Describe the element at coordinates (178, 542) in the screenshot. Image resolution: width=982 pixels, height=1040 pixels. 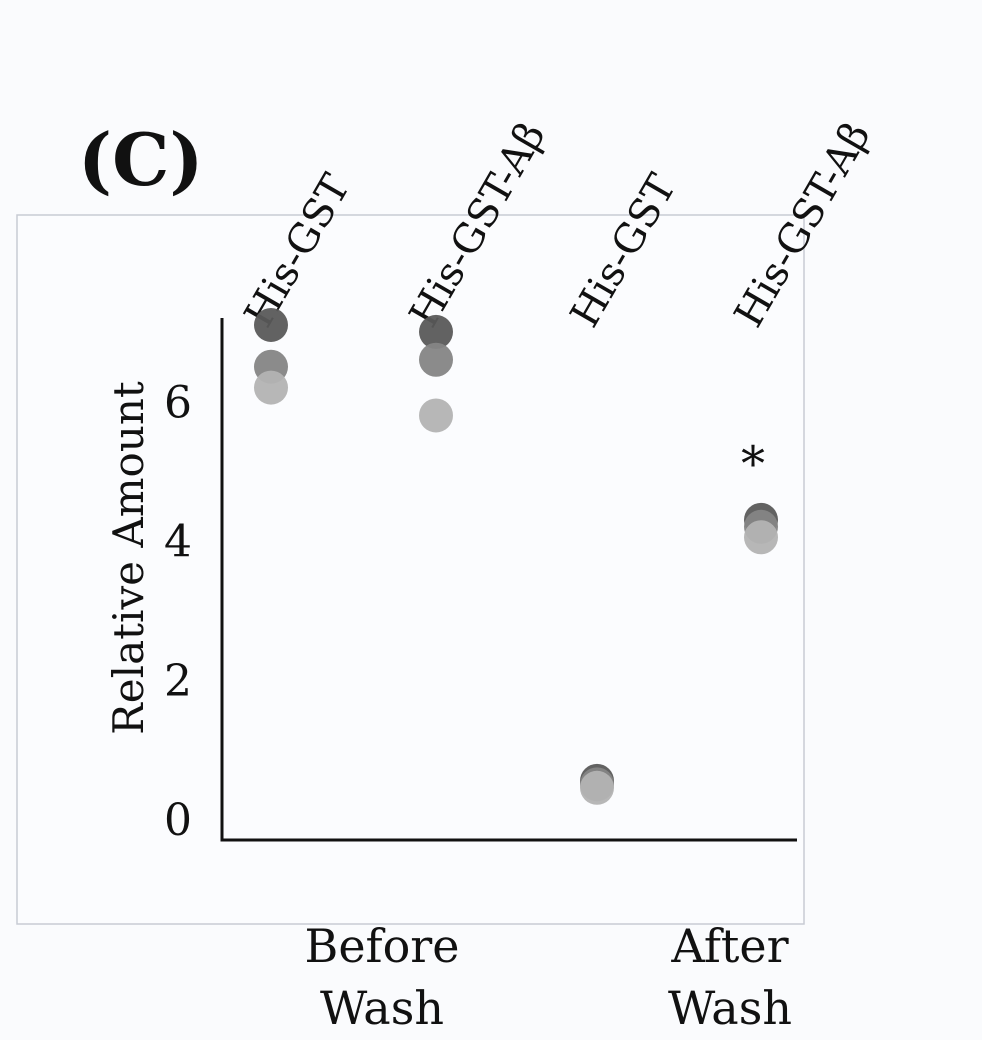
I see `y-tick-label: 4` at that location.